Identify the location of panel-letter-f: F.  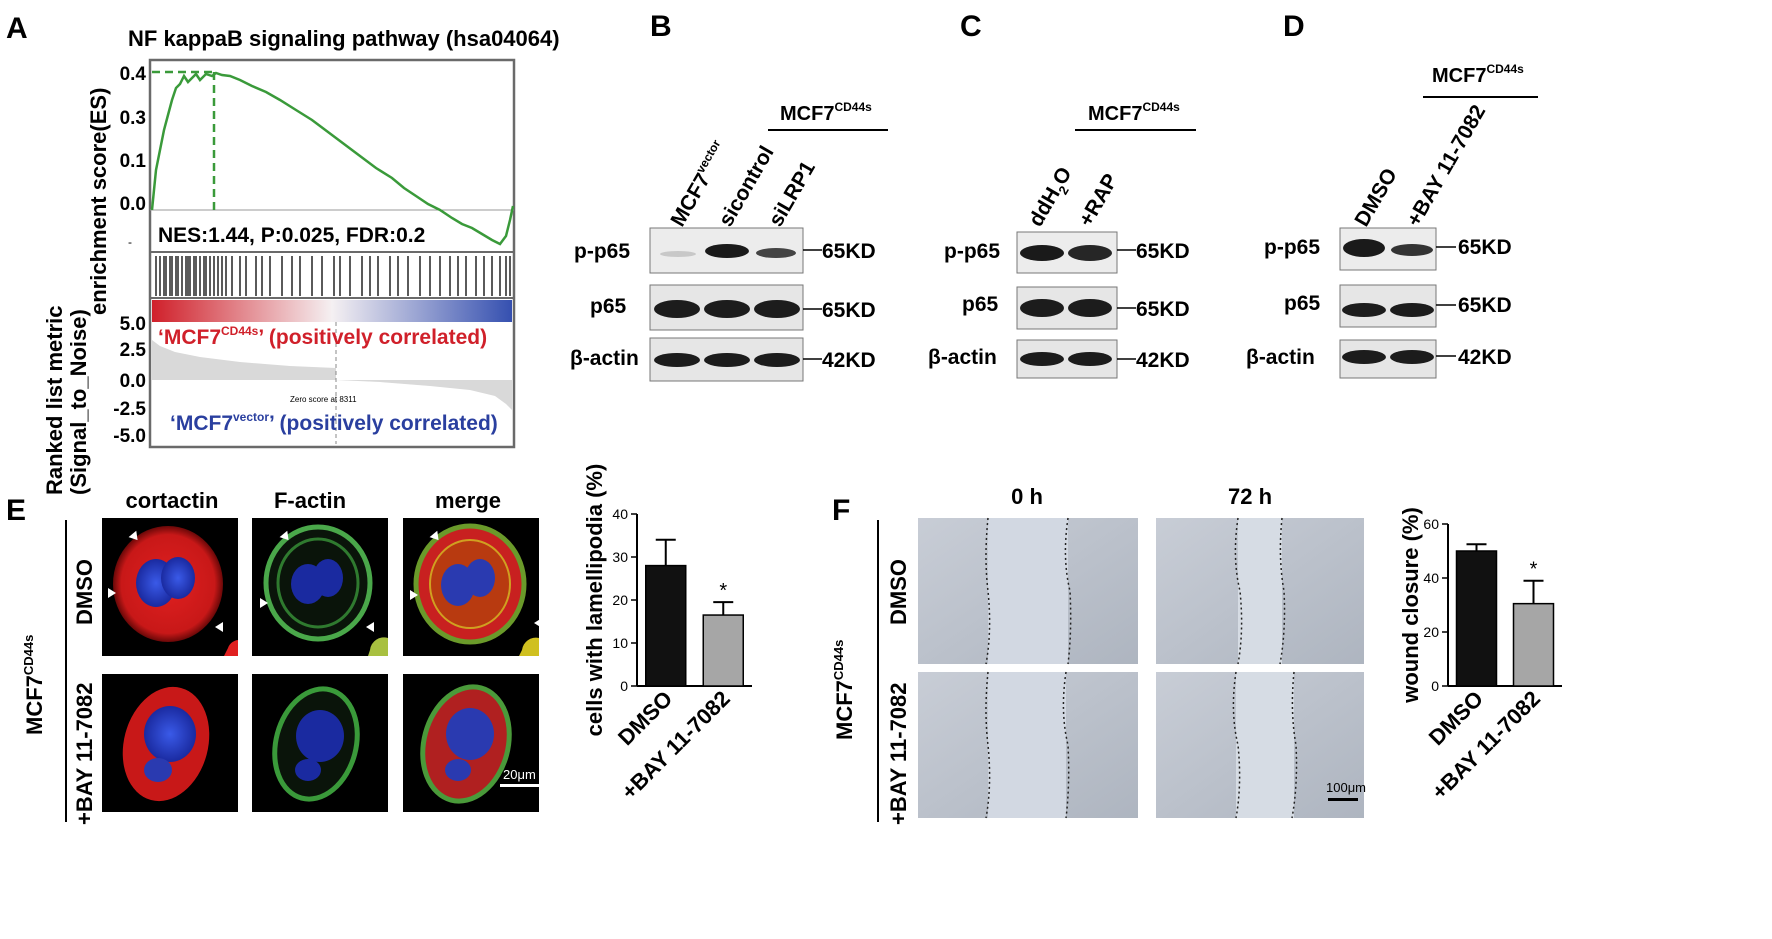
(841, 510).